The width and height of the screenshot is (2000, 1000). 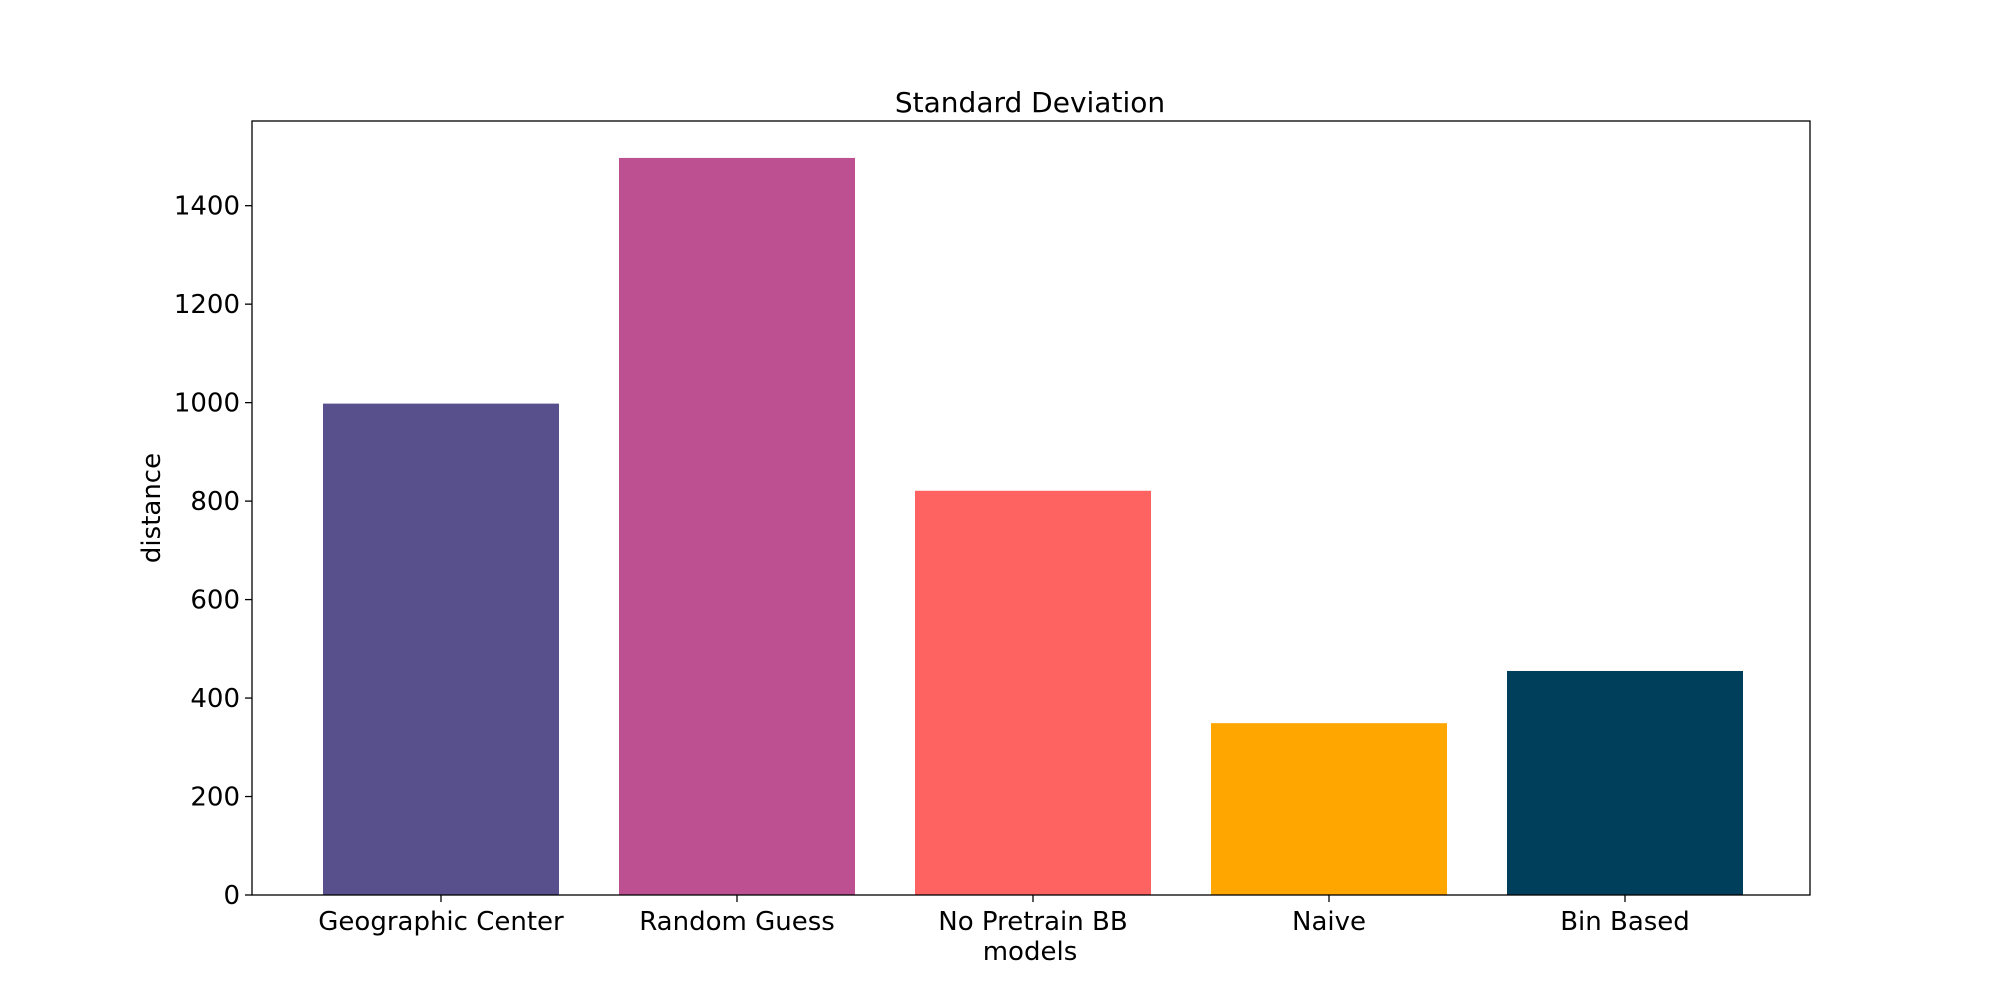 I want to click on y-tick-label: 200, so click(x=215, y=798).